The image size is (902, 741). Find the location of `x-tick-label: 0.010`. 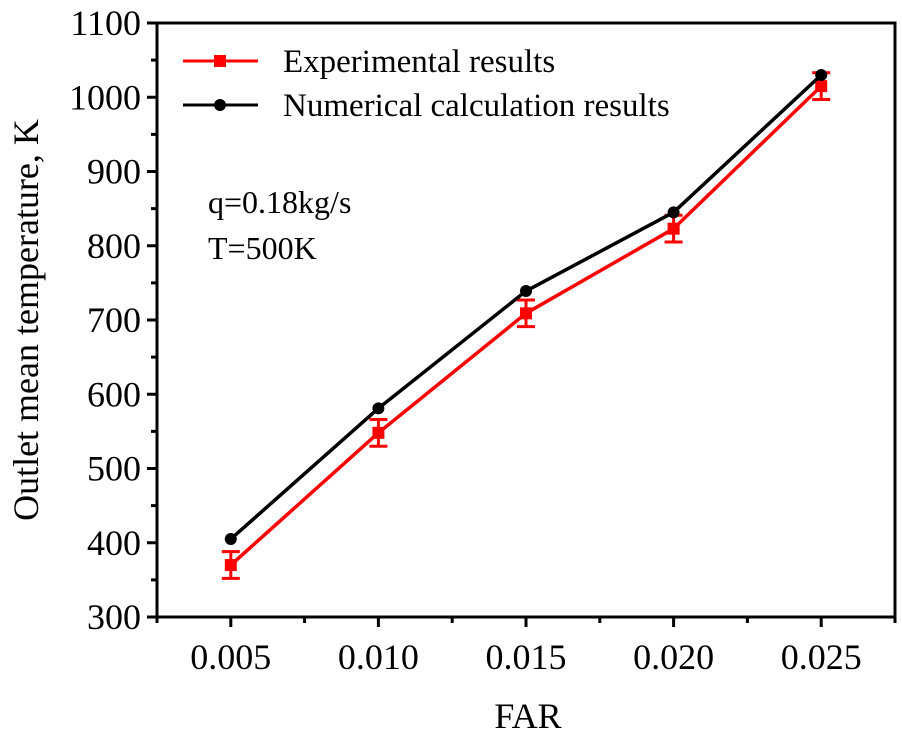

x-tick-label: 0.010 is located at coordinates (378, 657).